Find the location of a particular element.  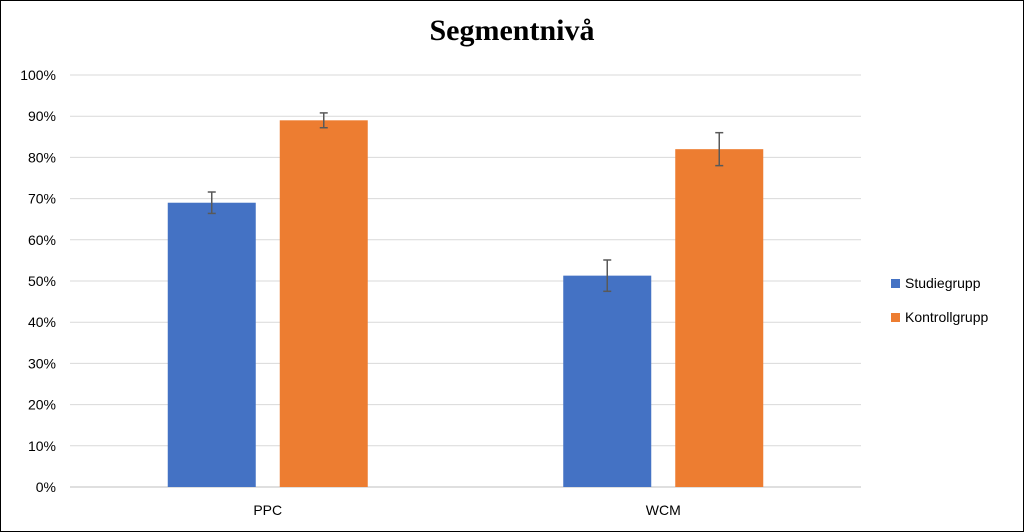

bar-studiegrupp-wcm is located at coordinates (607, 381).